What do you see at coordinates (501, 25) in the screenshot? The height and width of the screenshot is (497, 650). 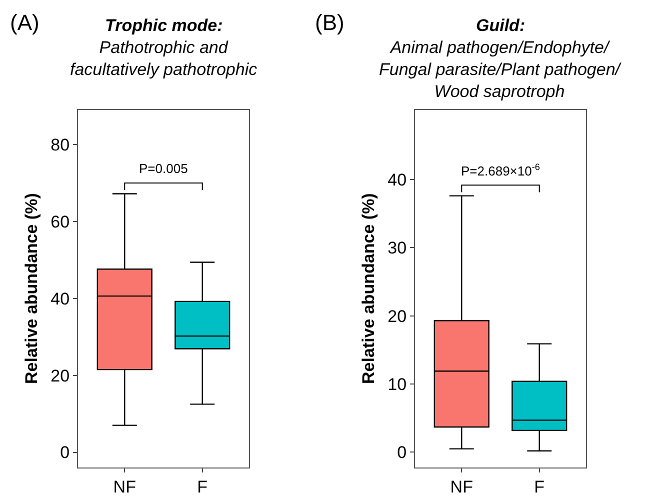 I see `chart-title: Guild:` at bounding box center [501, 25].